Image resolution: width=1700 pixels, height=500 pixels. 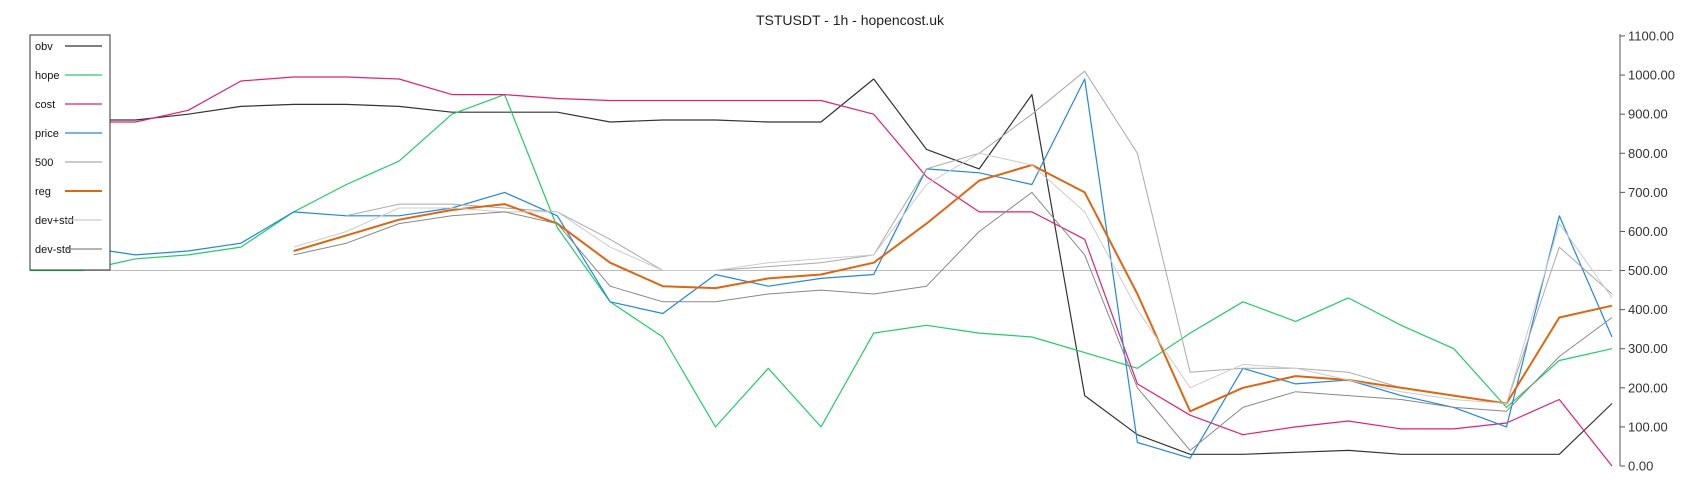 I want to click on chart-title: TSTUSDT - 1h - hopencost.uk, so click(x=850, y=20).